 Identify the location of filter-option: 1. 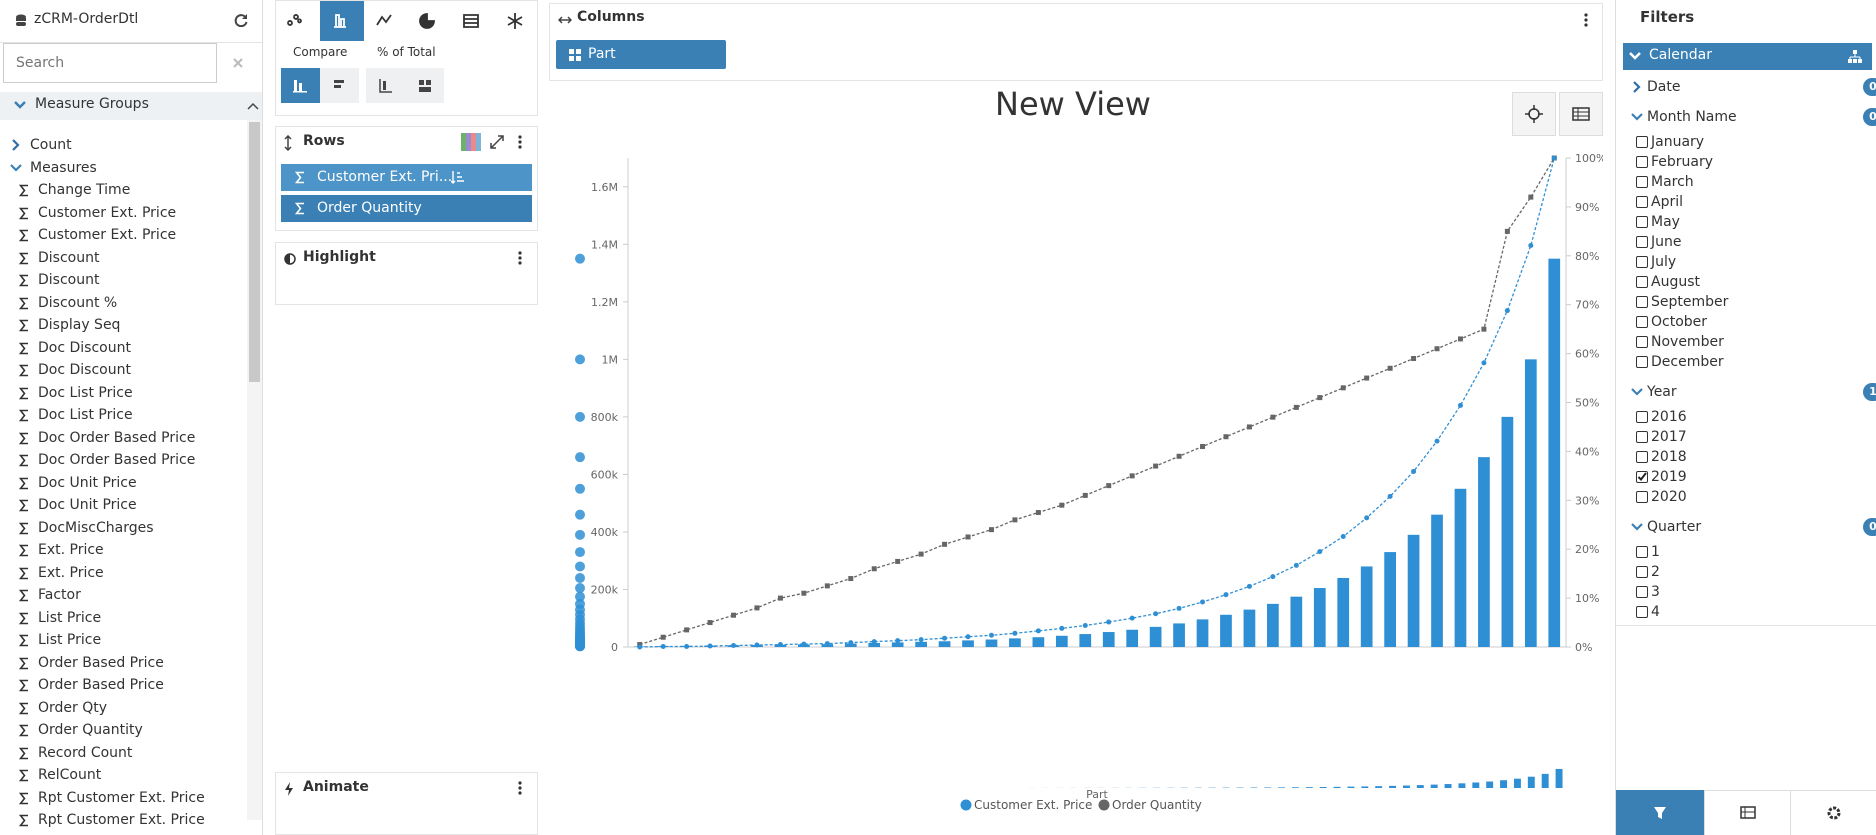
(1648, 552).